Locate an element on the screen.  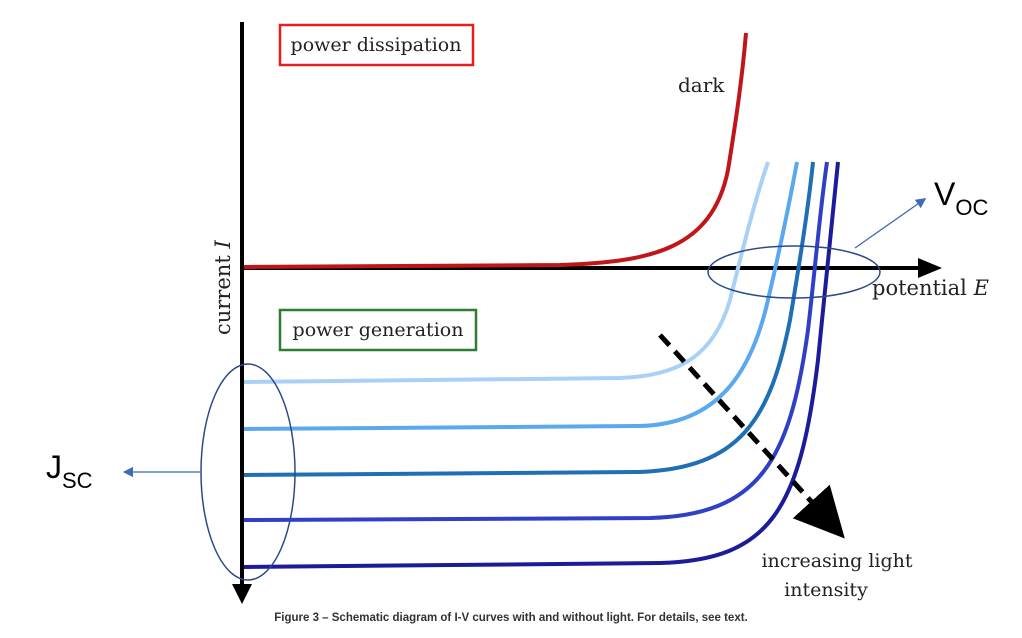
power-dissipation-box: power dissipation is located at coordinates (376, 45).